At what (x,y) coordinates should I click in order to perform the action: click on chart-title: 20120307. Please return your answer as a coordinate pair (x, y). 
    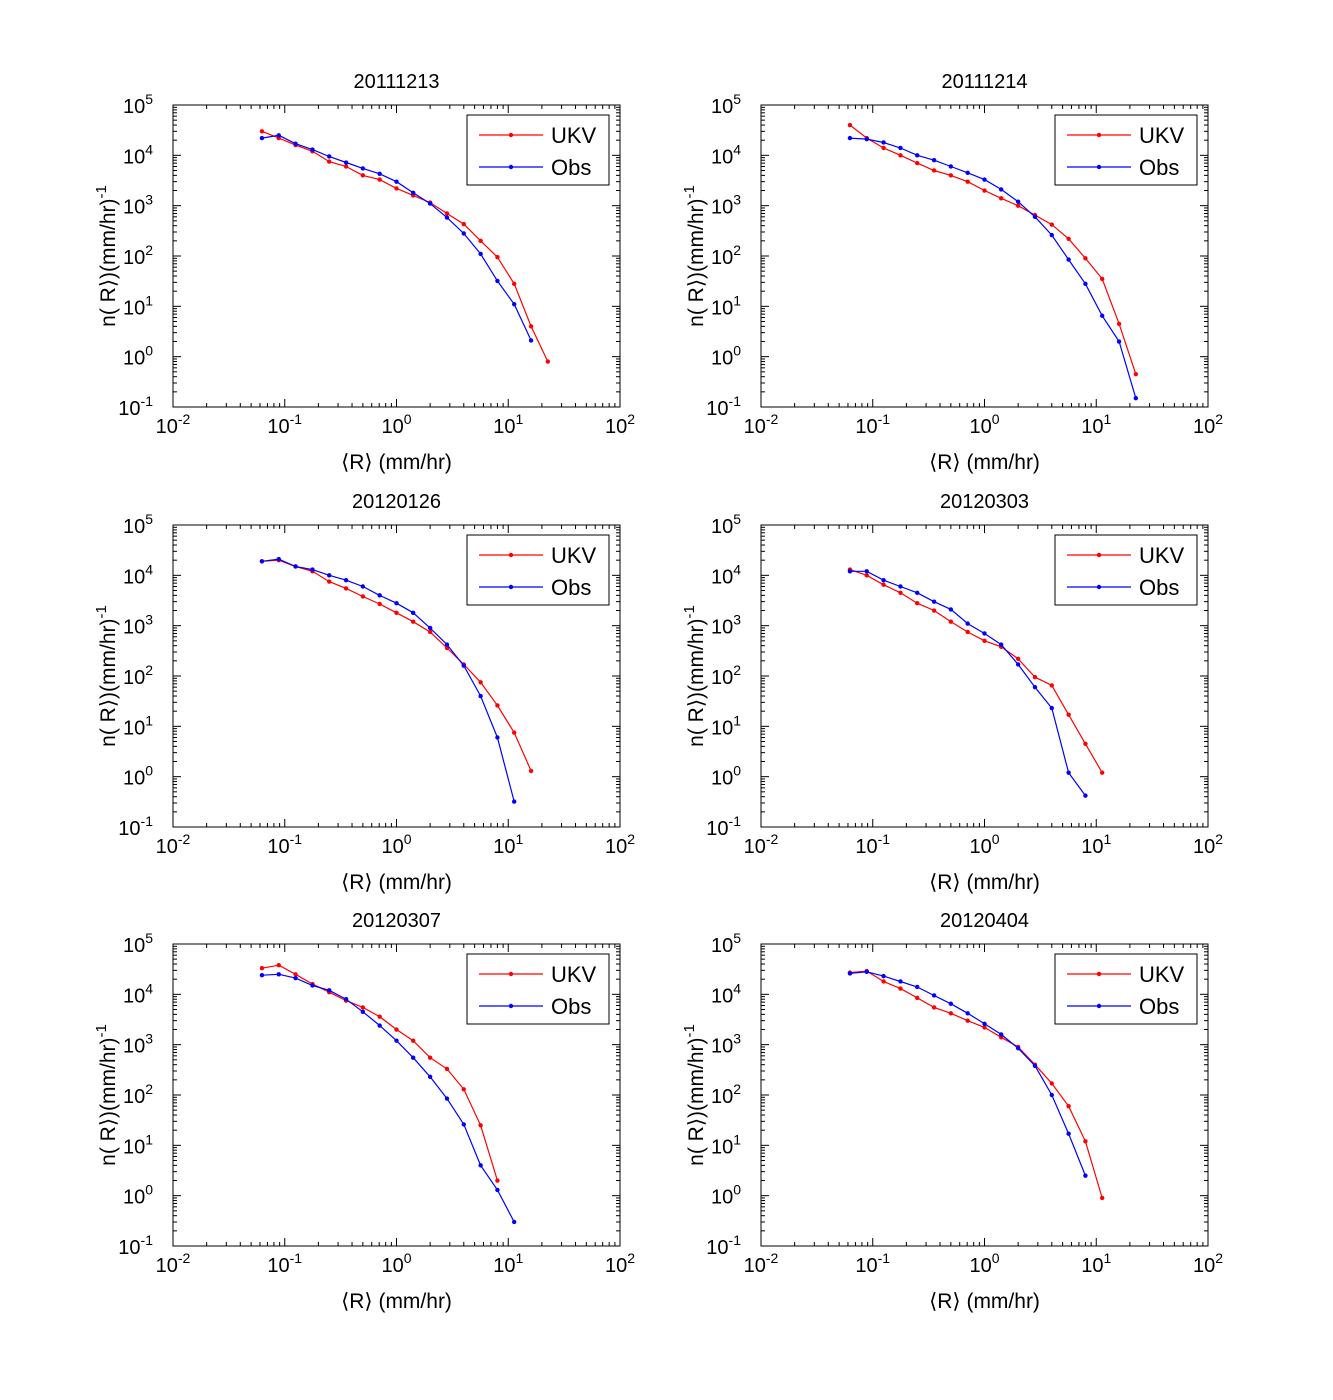
    Looking at the image, I should click on (396, 921).